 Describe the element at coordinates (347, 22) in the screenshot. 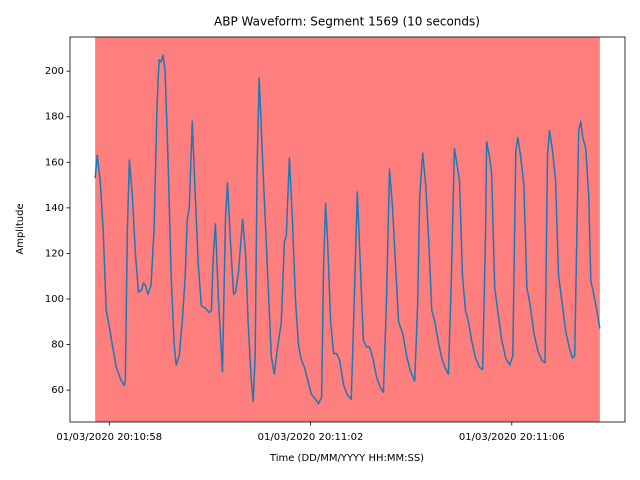

I see `chart-title: ABP Waveform: Segment 1569 (10 seconds)` at that location.